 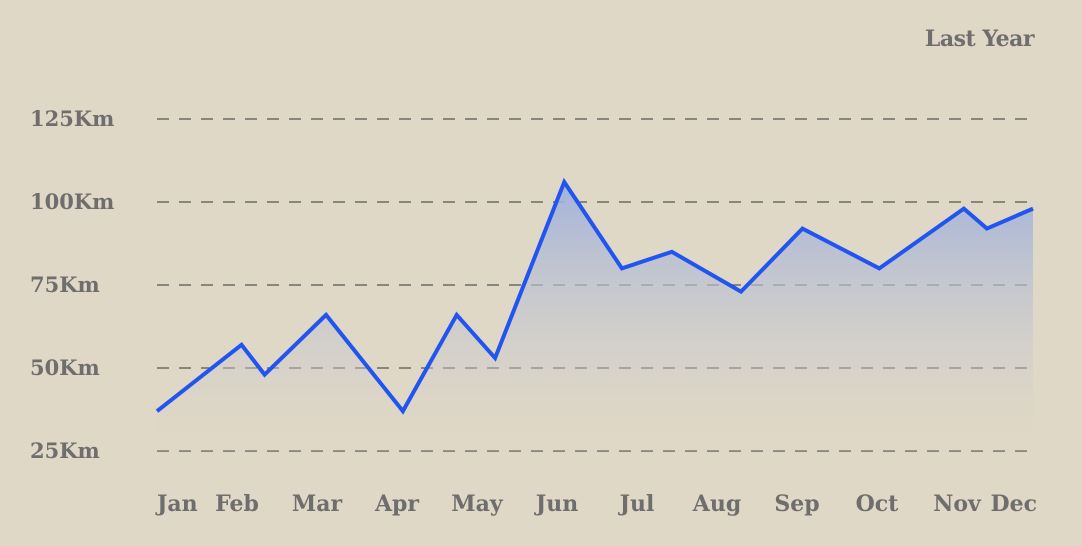 I want to click on x-tick-label: Jan, so click(x=176, y=504).